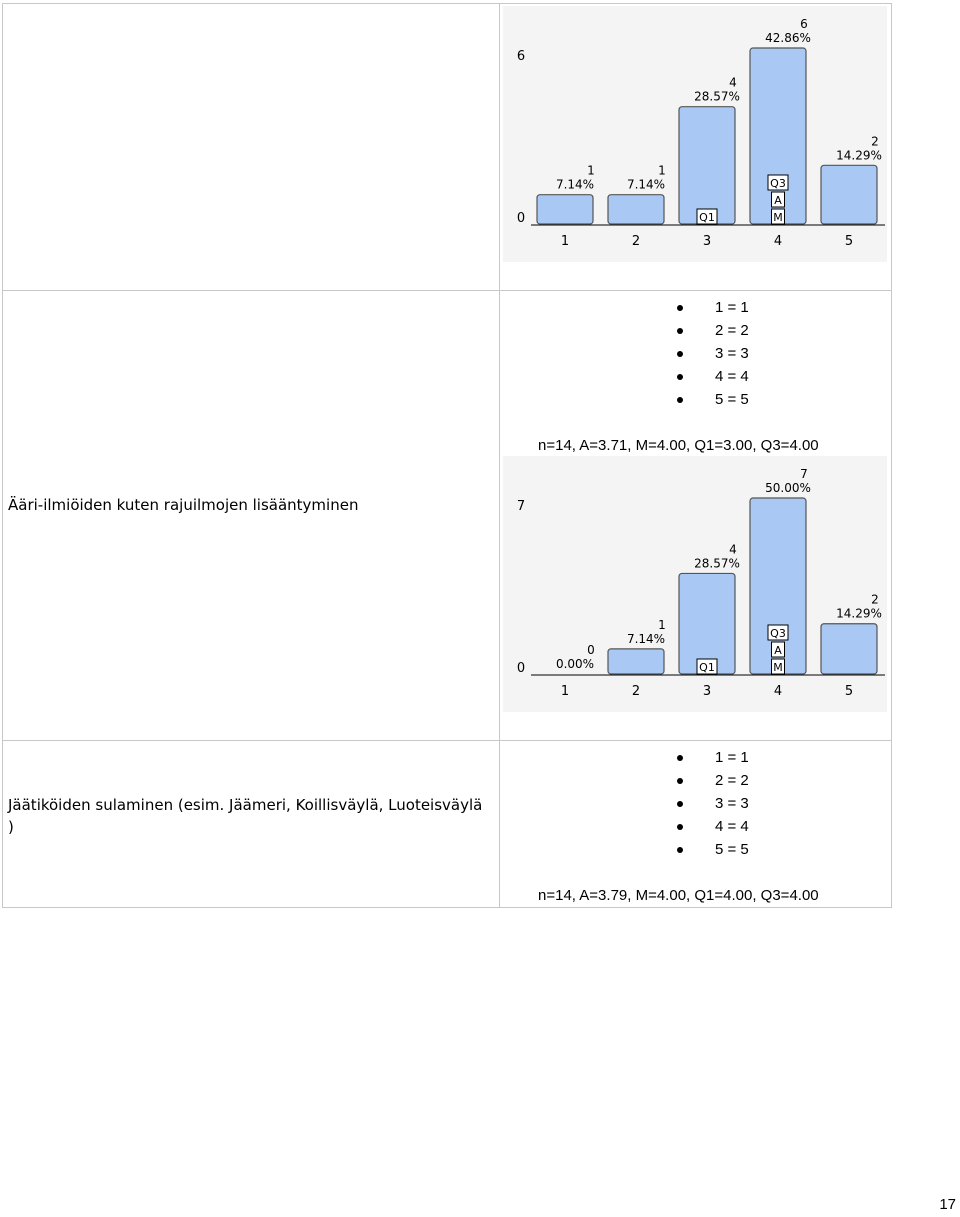 The image size is (960, 1217). Describe the element at coordinates (678, 445) in the screenshot. I see `summary-statistics: n=14, A=3.71, M=4.00, Q1=3.00, Q3=4.00` at that location.